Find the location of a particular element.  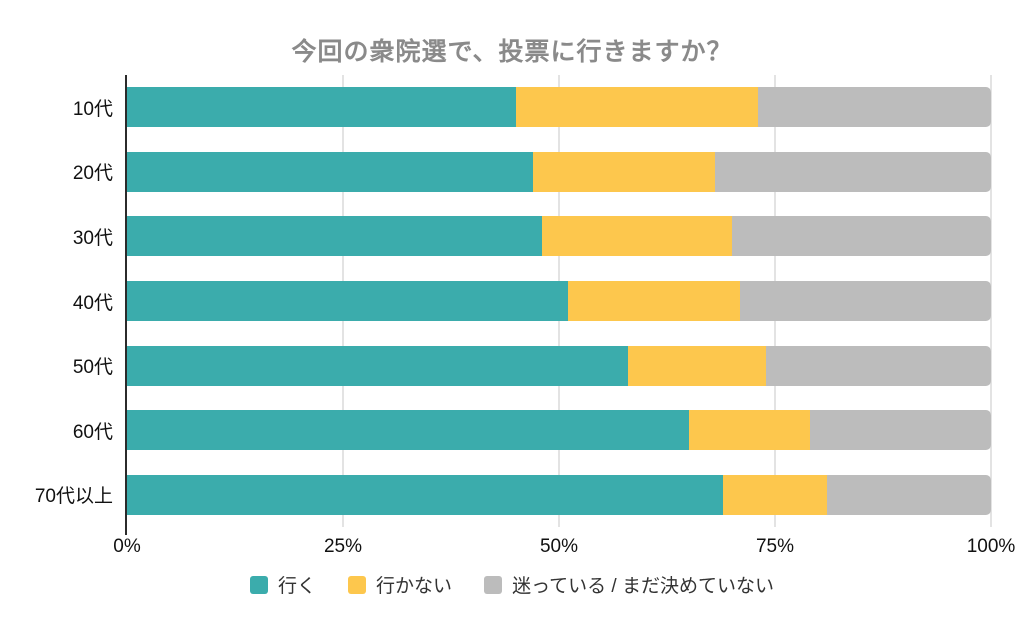

x-tick-label-25: 25% is located at coordinates (343, 546).